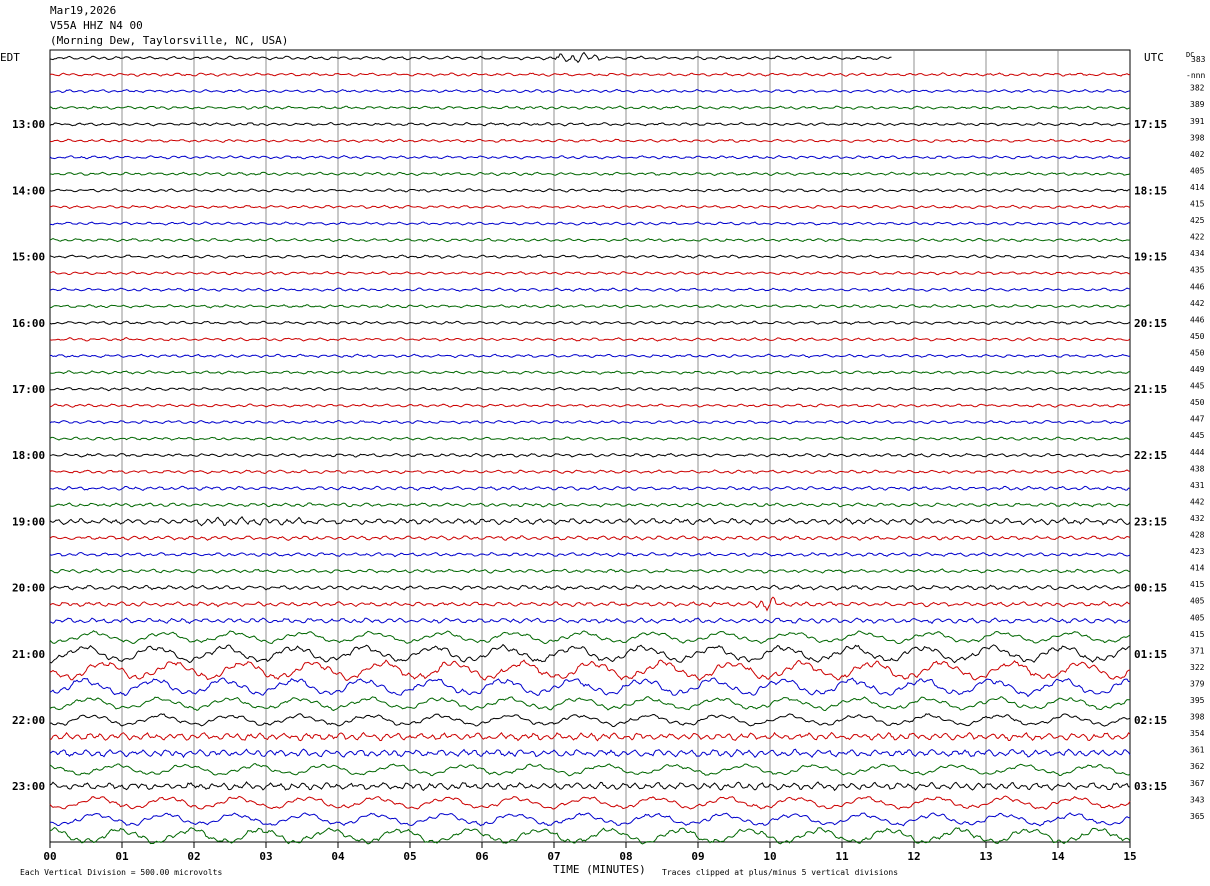 The image size is (1210, 886). Describe the element at coordinates (769, 856) in the screenshot. I see `x-tick-label: 10` at that location.